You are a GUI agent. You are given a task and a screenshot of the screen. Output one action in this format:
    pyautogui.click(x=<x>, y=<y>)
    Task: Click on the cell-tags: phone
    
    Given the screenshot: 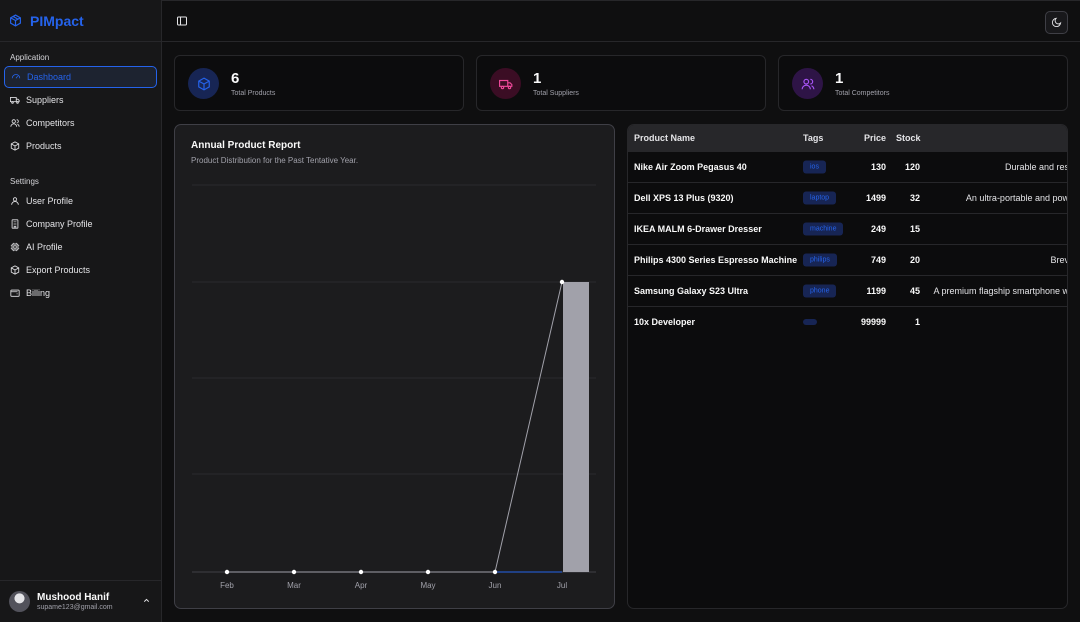 What is the action you would take?
    pyautogui.click(x=820, y=291)
    